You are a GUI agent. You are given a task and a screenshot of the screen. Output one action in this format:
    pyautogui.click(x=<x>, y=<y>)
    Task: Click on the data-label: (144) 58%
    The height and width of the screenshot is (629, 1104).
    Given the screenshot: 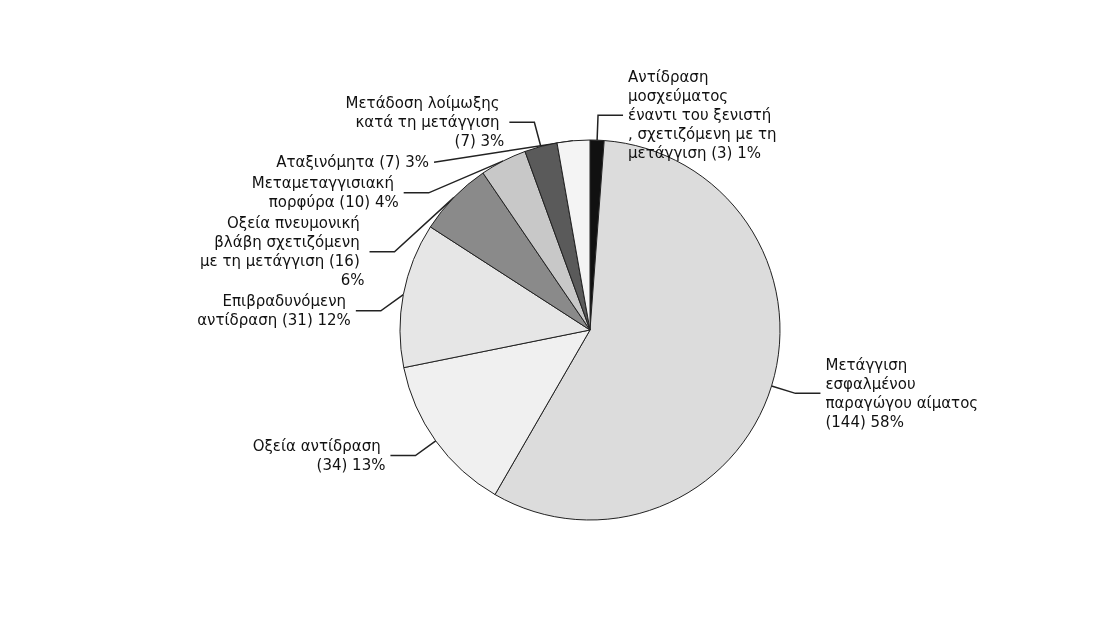 What is the action you would take?
    pyautogui.click(x=864, y=421)
    